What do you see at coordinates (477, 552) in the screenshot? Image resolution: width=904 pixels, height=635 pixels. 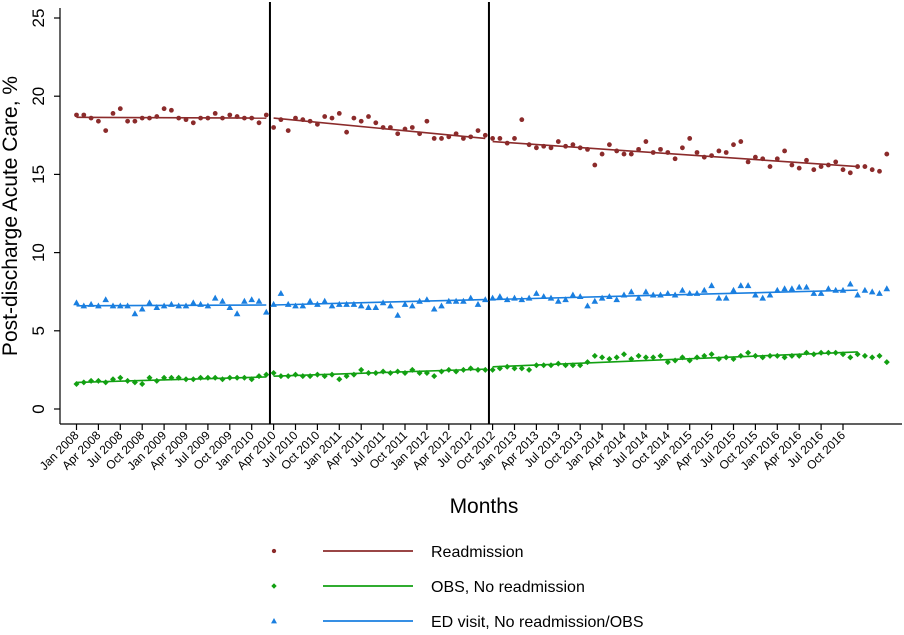 I see `readmission-legend-label: Readmission` at bounding box center [477, 552].